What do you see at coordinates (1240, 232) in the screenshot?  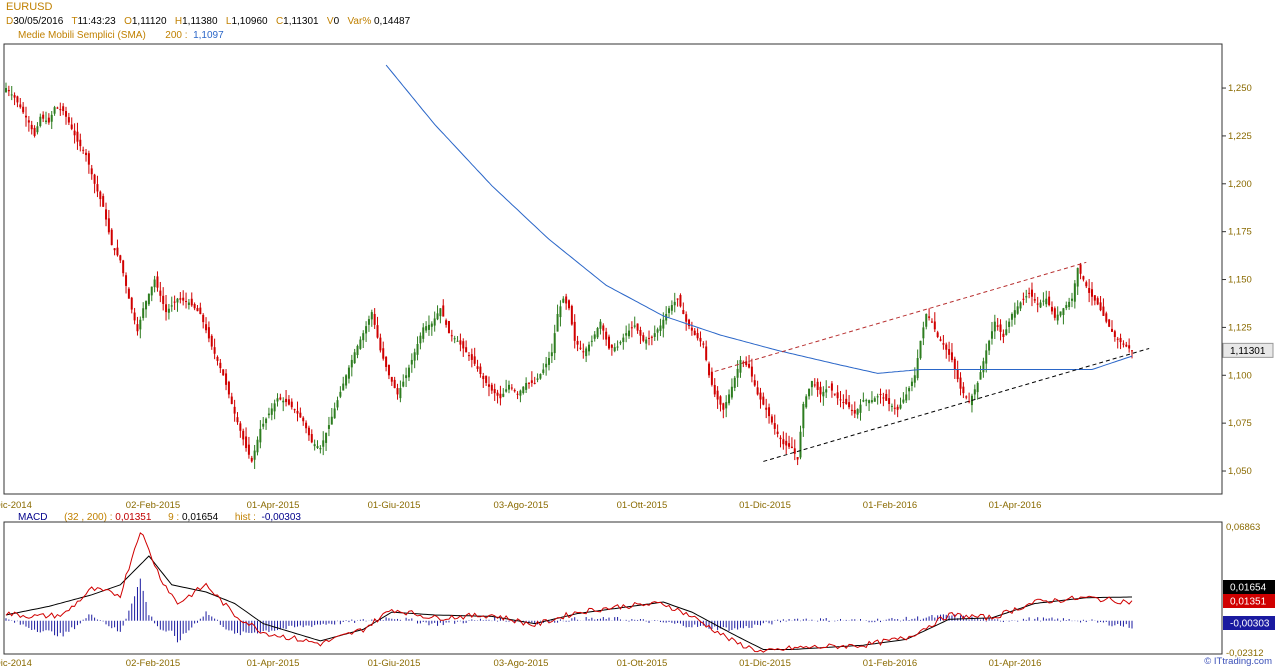 I see `y-tick-label: 1,175` at bounding box center [1240, 232].